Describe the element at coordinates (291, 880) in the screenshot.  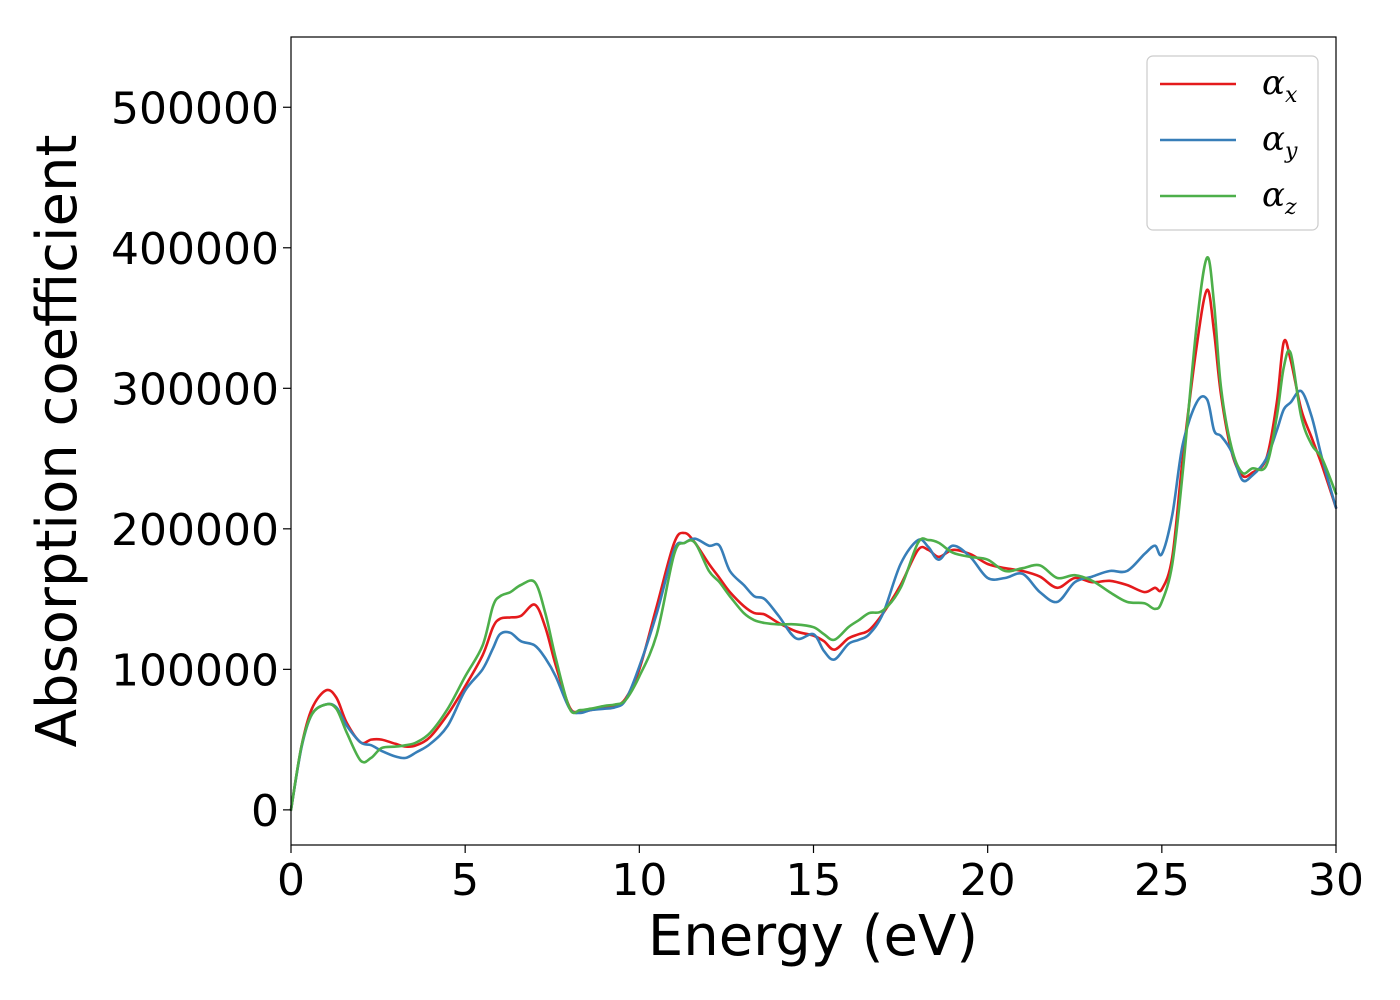
I see `x-tick-label: 0` at that location.